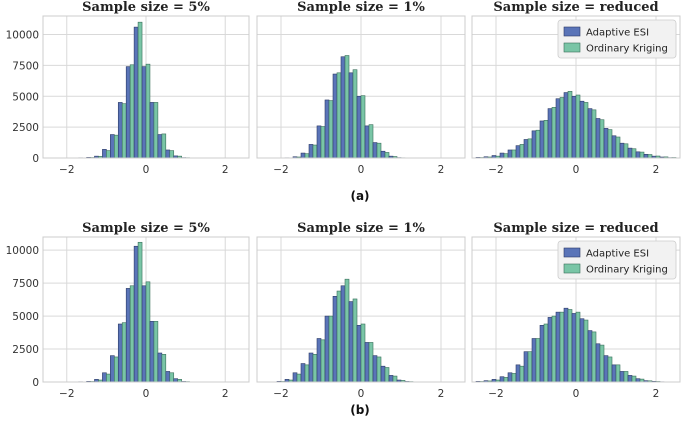 Image resolution: width=685 pixels, height=424 pixels. I want to click on y-tick-label: 5000, so click(25, 317).